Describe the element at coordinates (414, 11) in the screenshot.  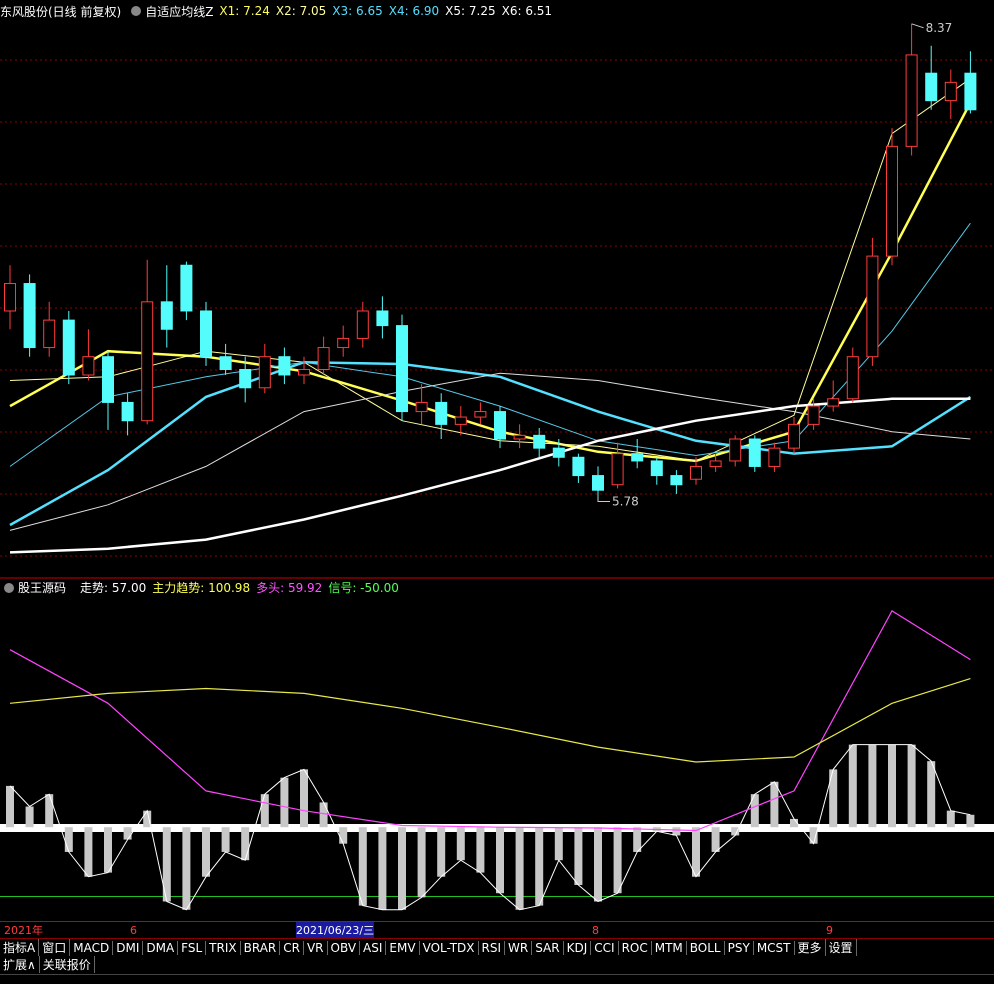
I see `legend-entry: X4: 6.90` at that location.